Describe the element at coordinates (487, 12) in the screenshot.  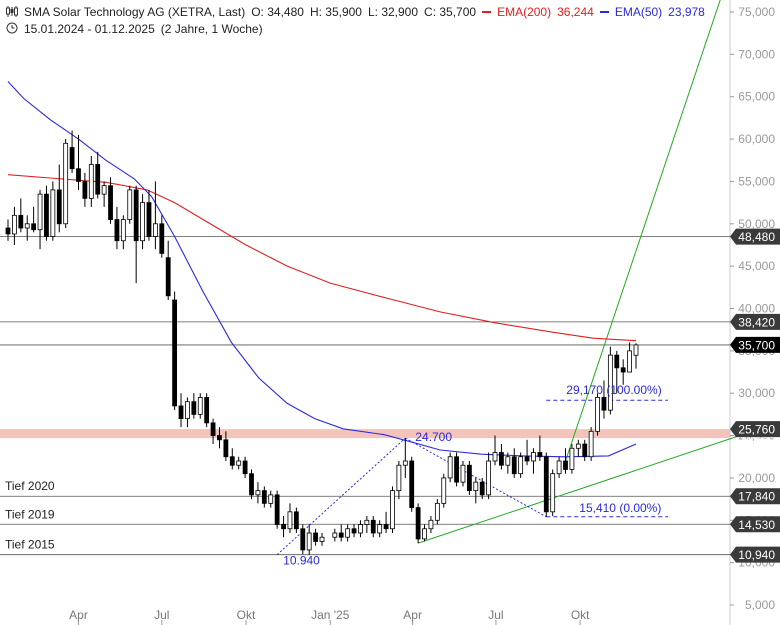
I see `ema200-swatch` at that location.